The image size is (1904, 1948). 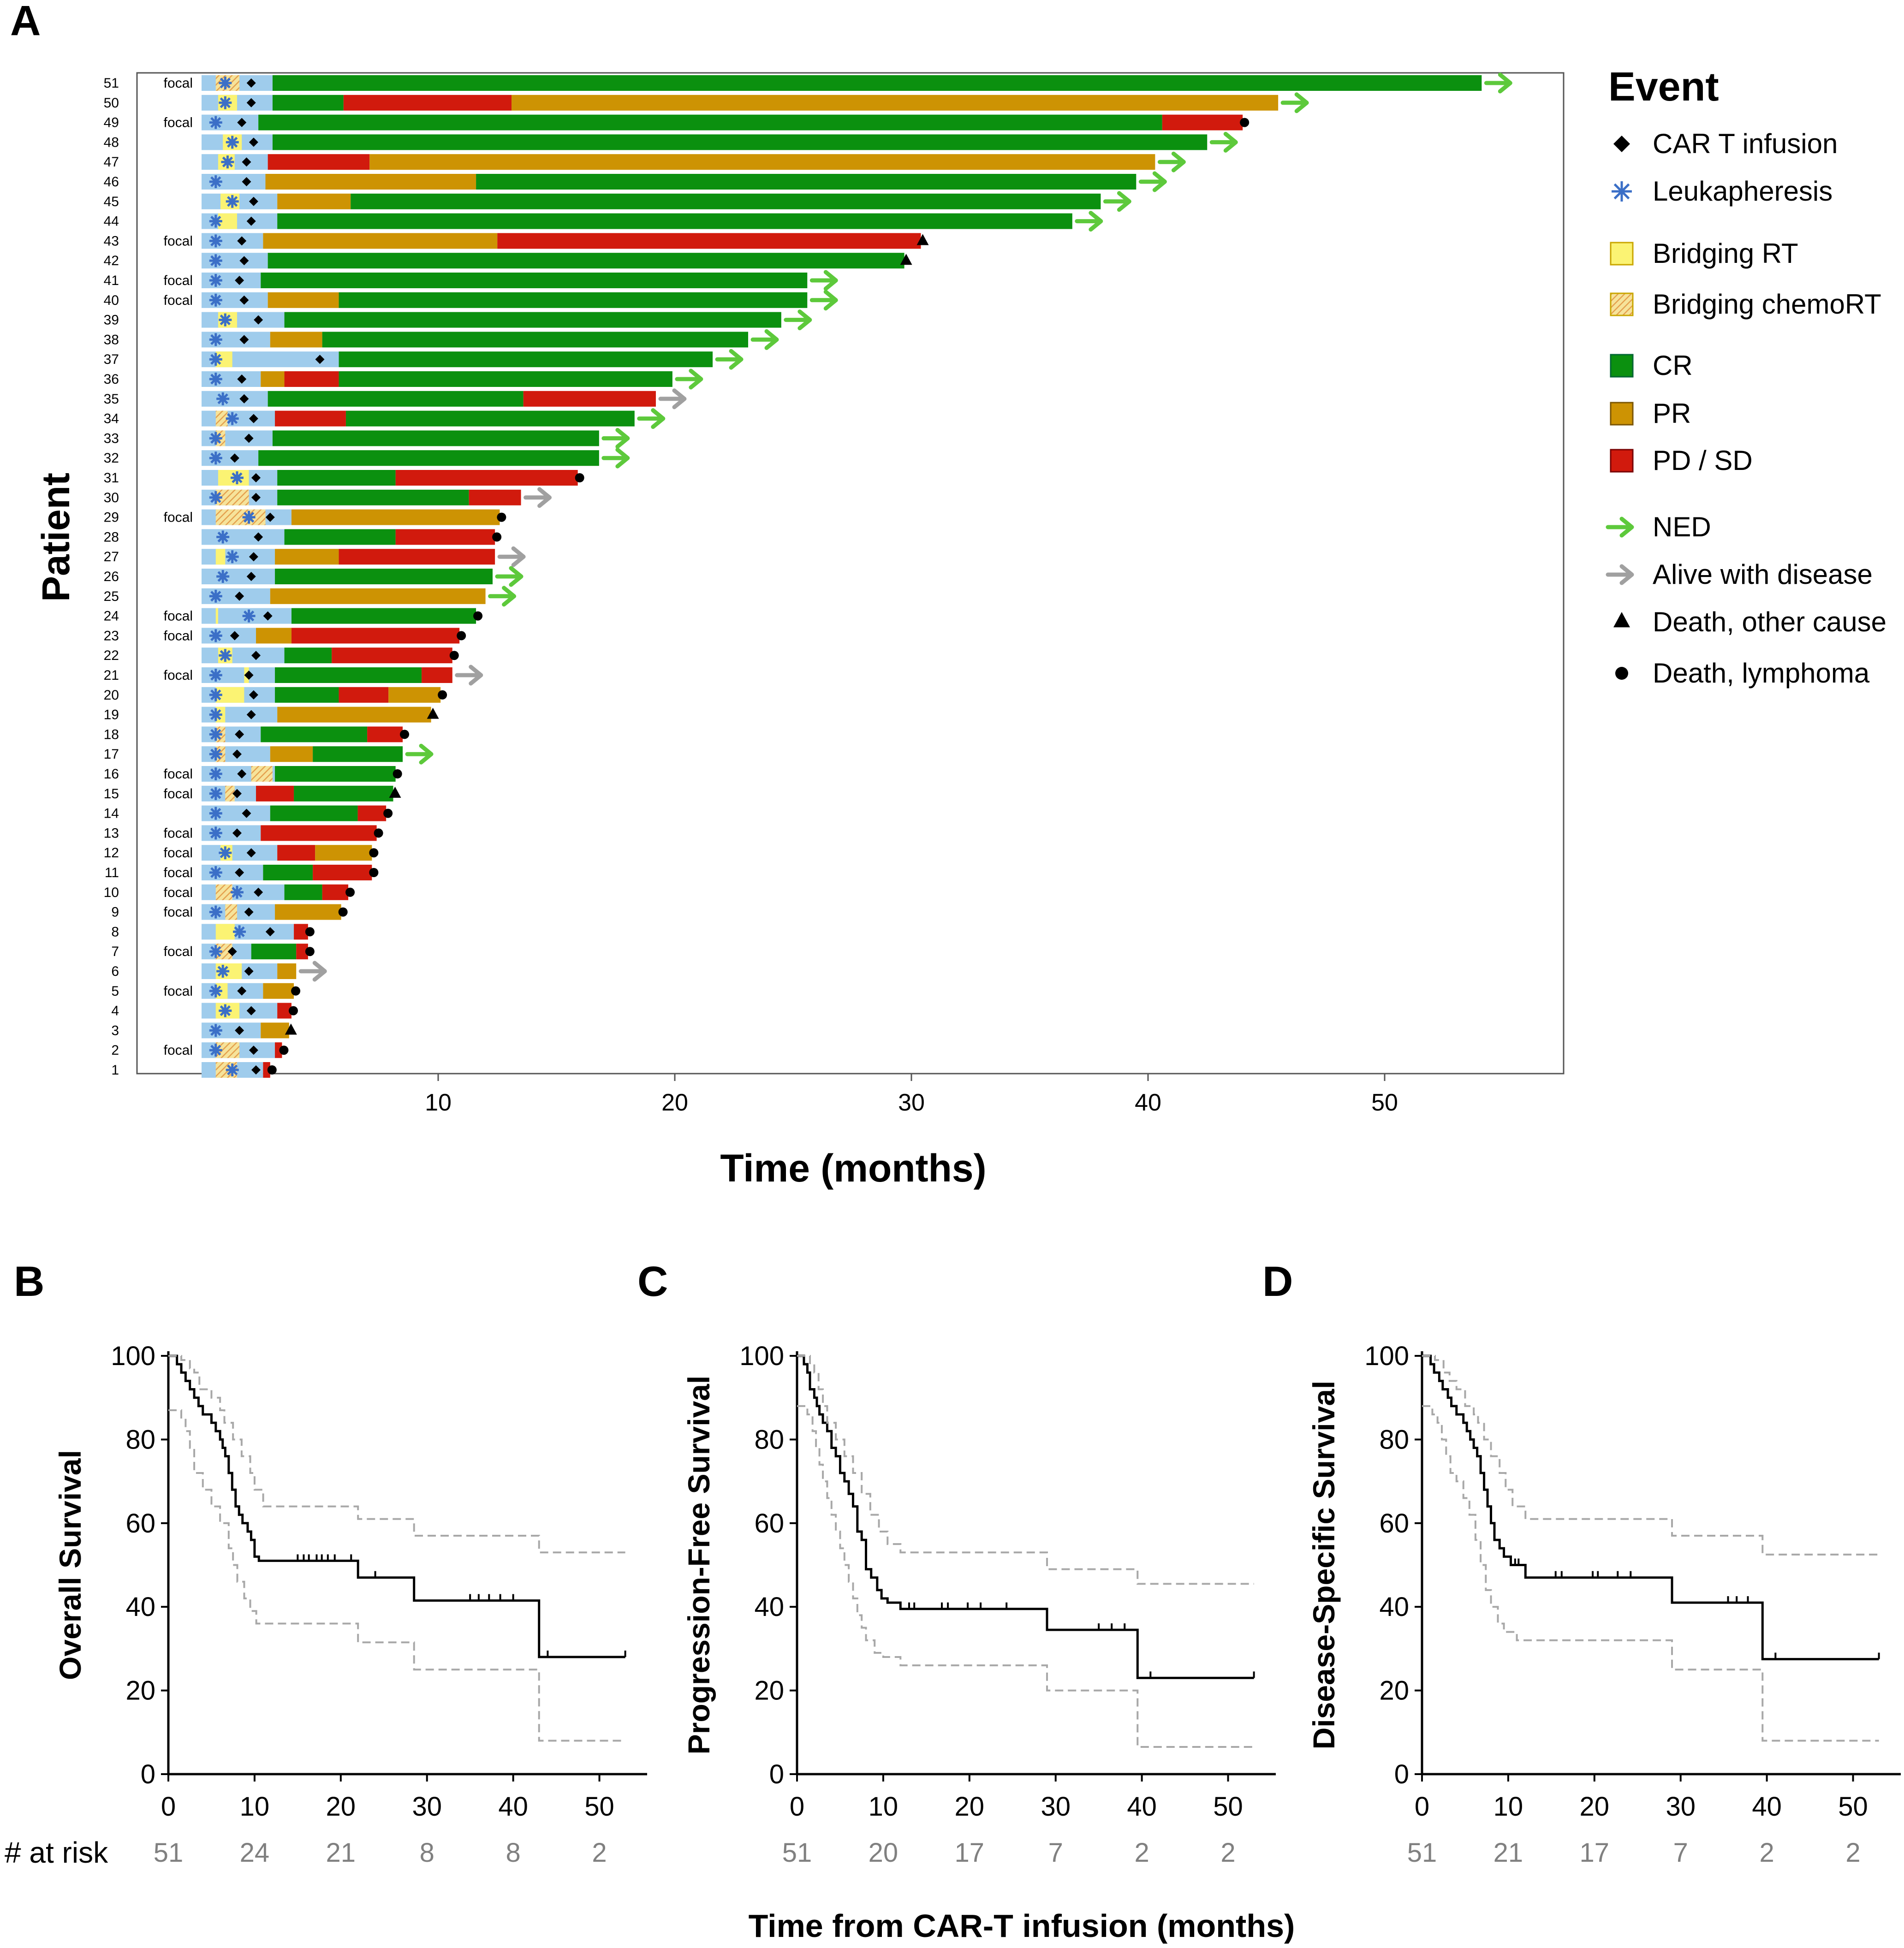 What do you see at coordinates (133, 1356) in the screenshot?
I see `km-y-tick-label: 100` at bounding box center [133, 1356].